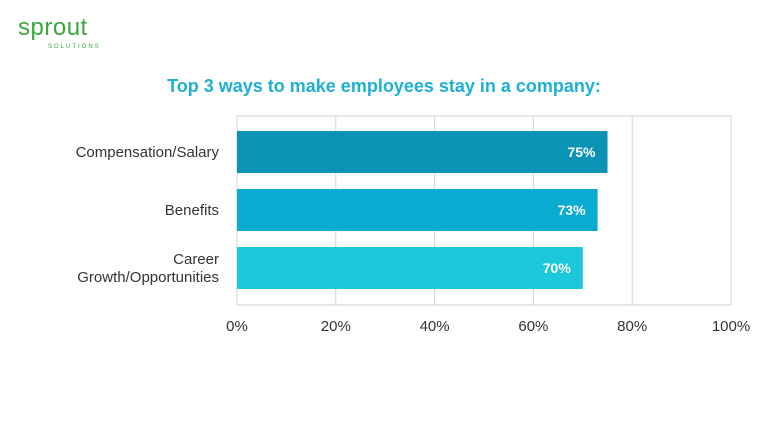 The height and width of the screenshot is (432, 768). I want to click on x-tick-label-20: 20%, so click(336, 326).